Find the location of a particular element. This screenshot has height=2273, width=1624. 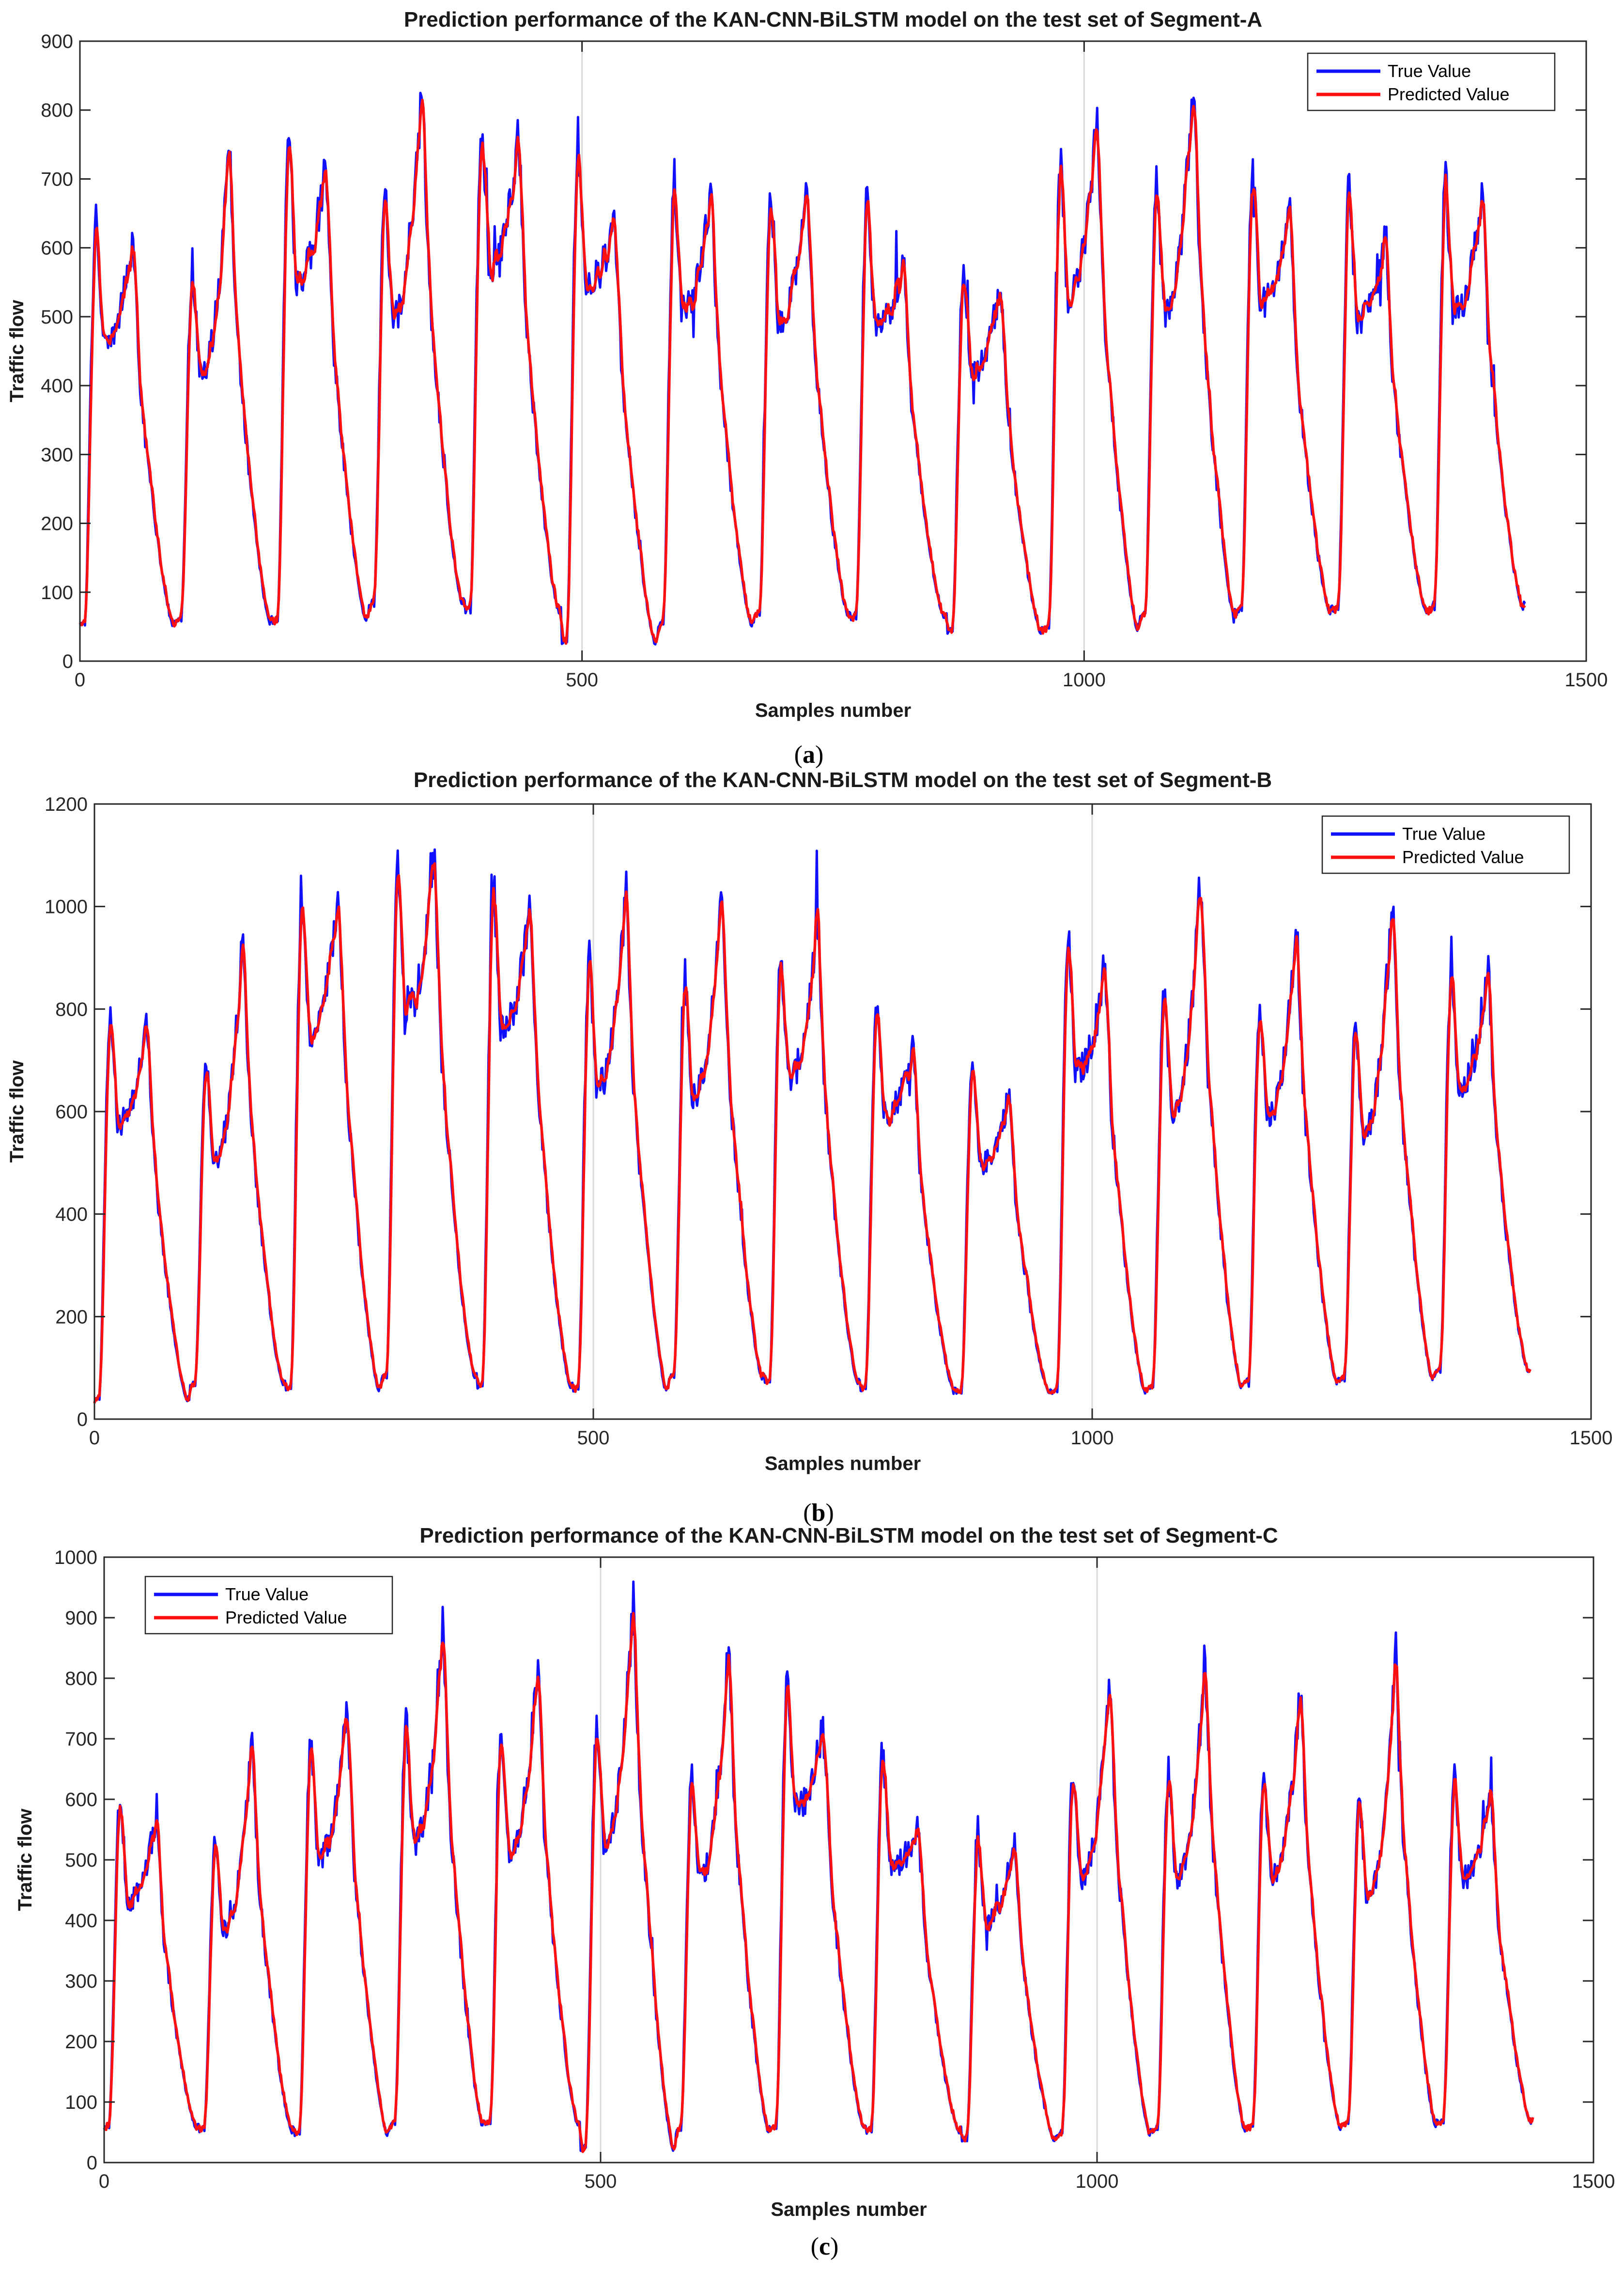

y-tick-label: 1200 is located at coordinates (66, 805).